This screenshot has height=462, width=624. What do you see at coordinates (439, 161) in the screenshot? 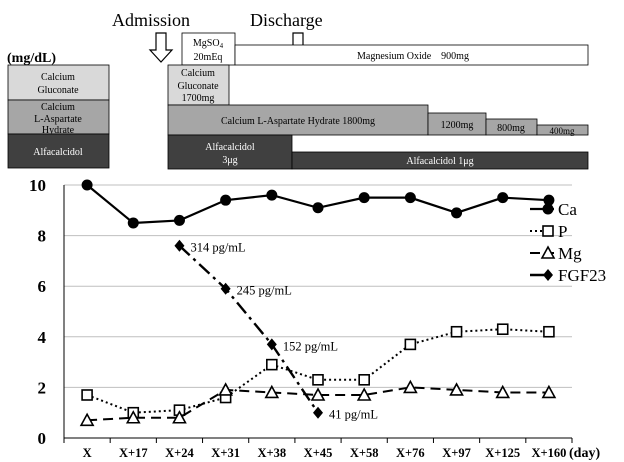
I see `alfacalcidol-1ug-label: Alfacalcidol 1μg` at bounding box center [439, 161].